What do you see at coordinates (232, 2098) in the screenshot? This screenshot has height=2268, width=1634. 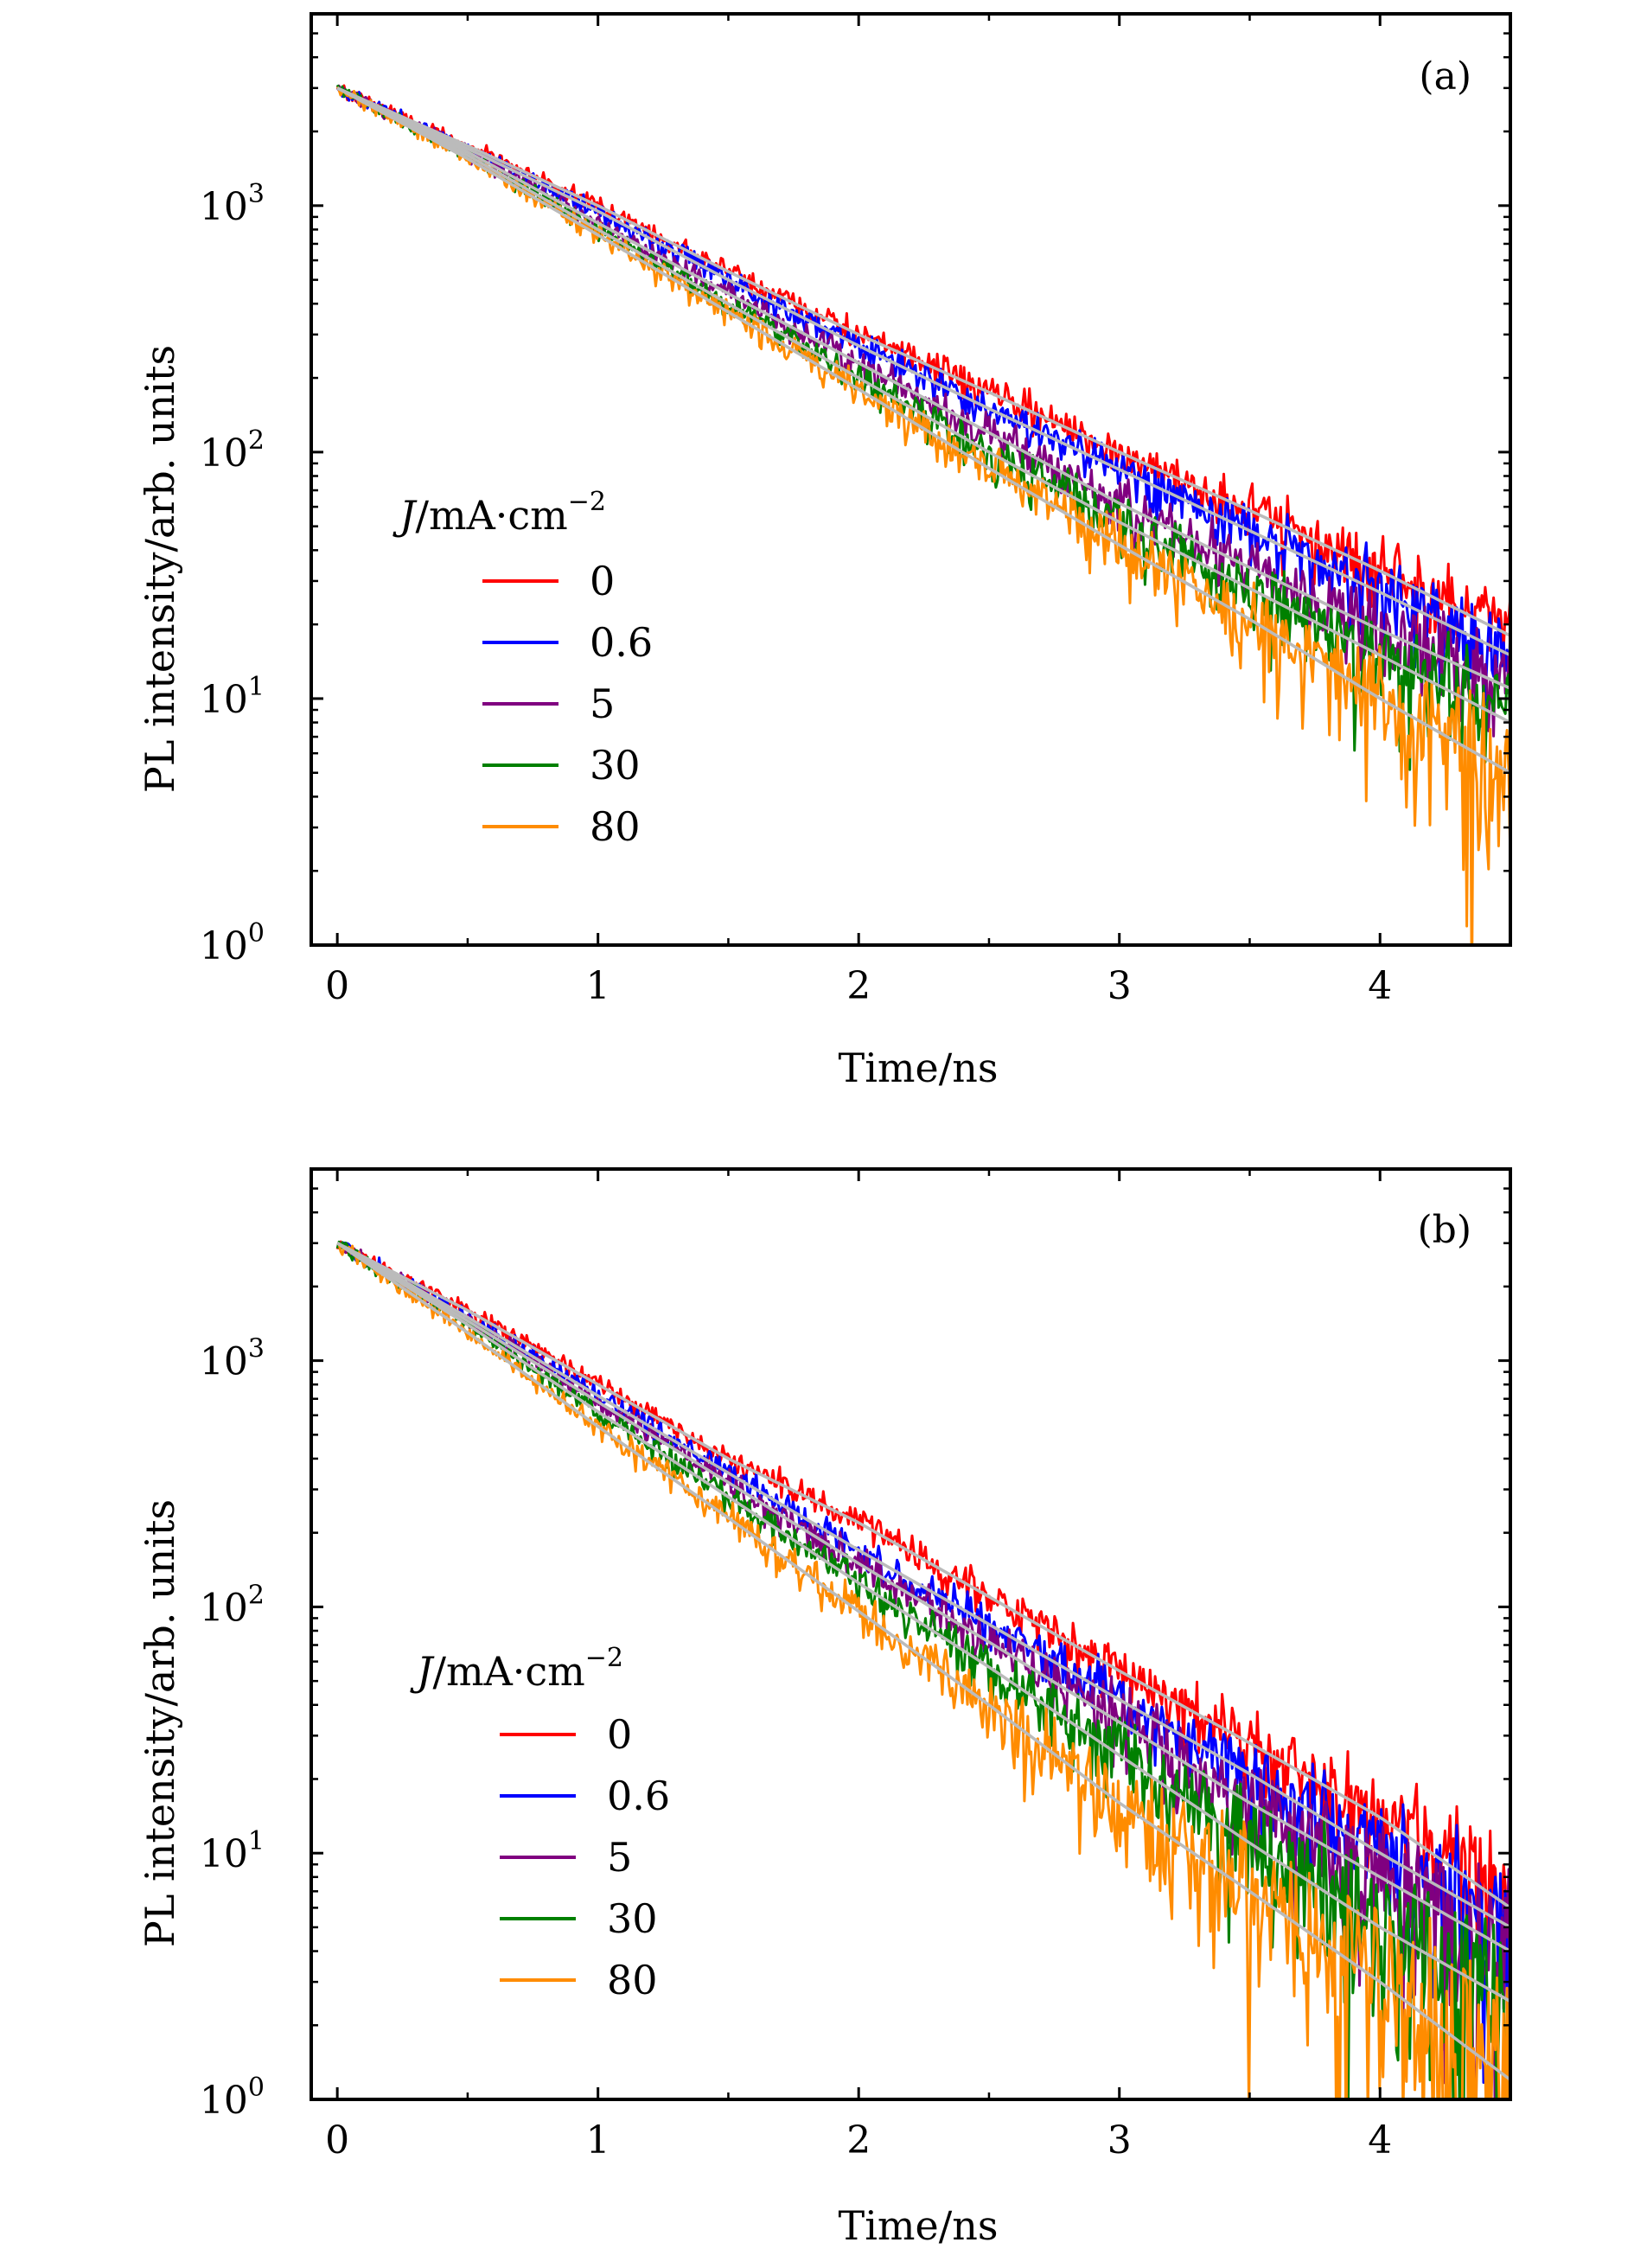 I see `y-tick-label-b: 10⁰` at bounding box center [232, 2098].